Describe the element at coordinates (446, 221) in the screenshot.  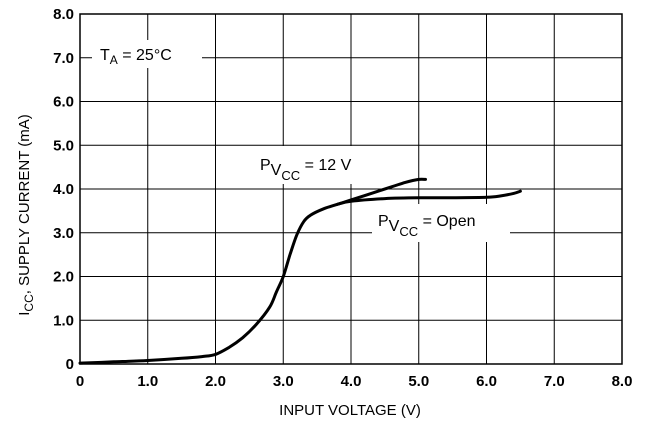
I see `pvccopen-rest: = Open` at that location.